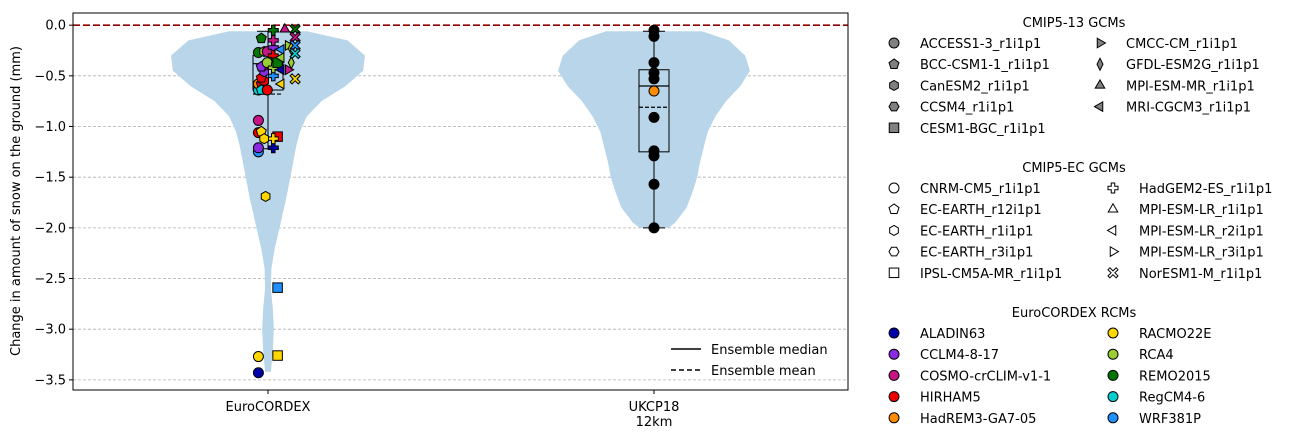 This screenshot has width=1296, height=440. I want to click on legend-item-label: MPI-ESM-LR_r3i1p1, so click(1201, 253).